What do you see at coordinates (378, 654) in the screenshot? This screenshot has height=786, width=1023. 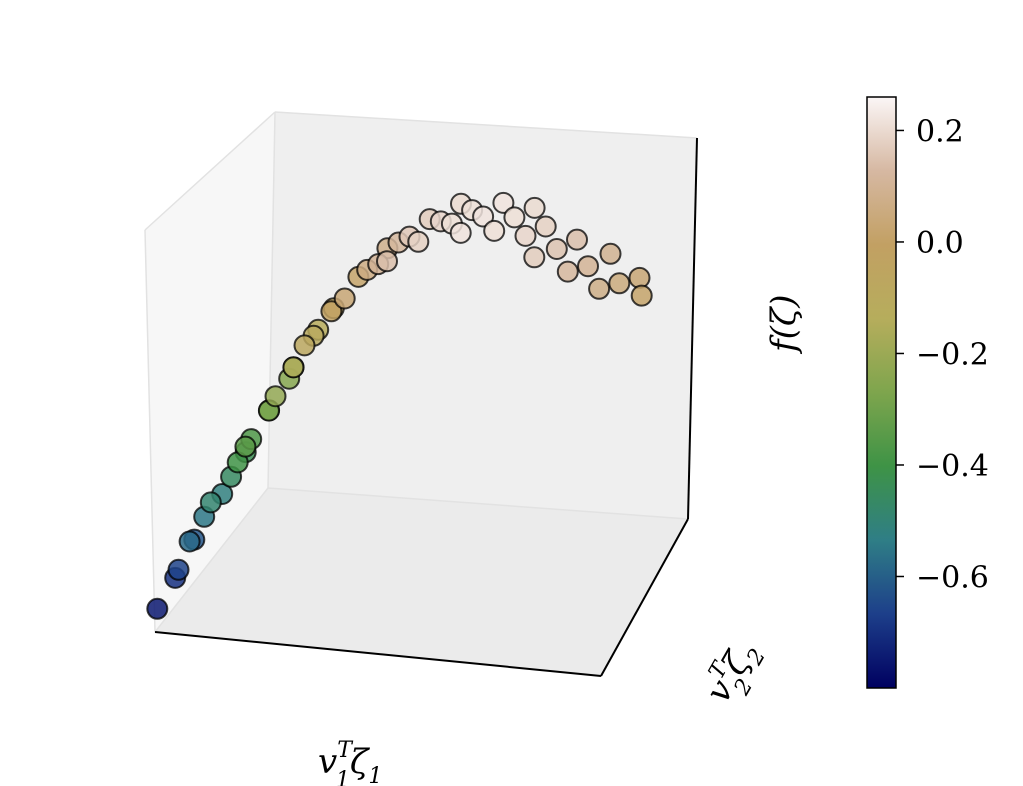 I see `x-axis-line` at bounding box center [378, 654].